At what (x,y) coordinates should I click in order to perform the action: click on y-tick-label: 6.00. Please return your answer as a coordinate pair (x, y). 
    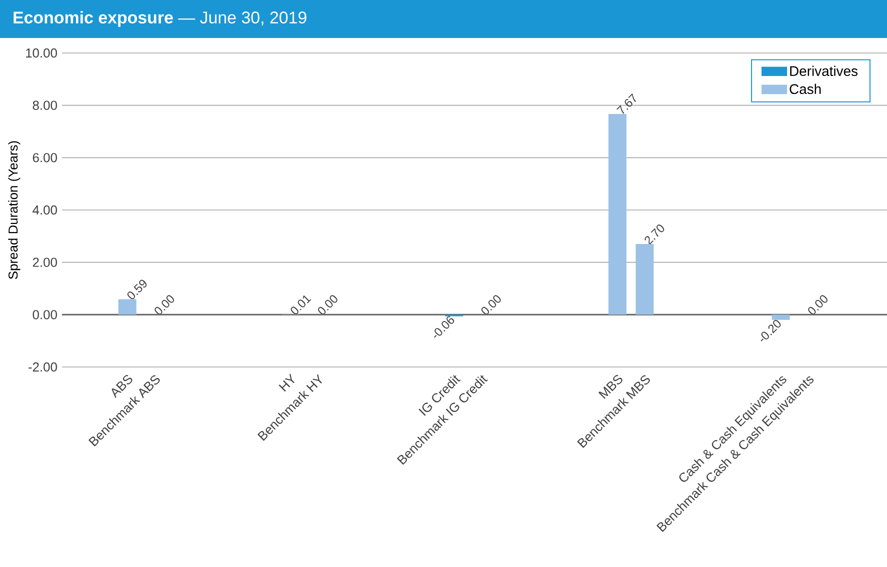
    Looking at the image, I should click on (44, 157).